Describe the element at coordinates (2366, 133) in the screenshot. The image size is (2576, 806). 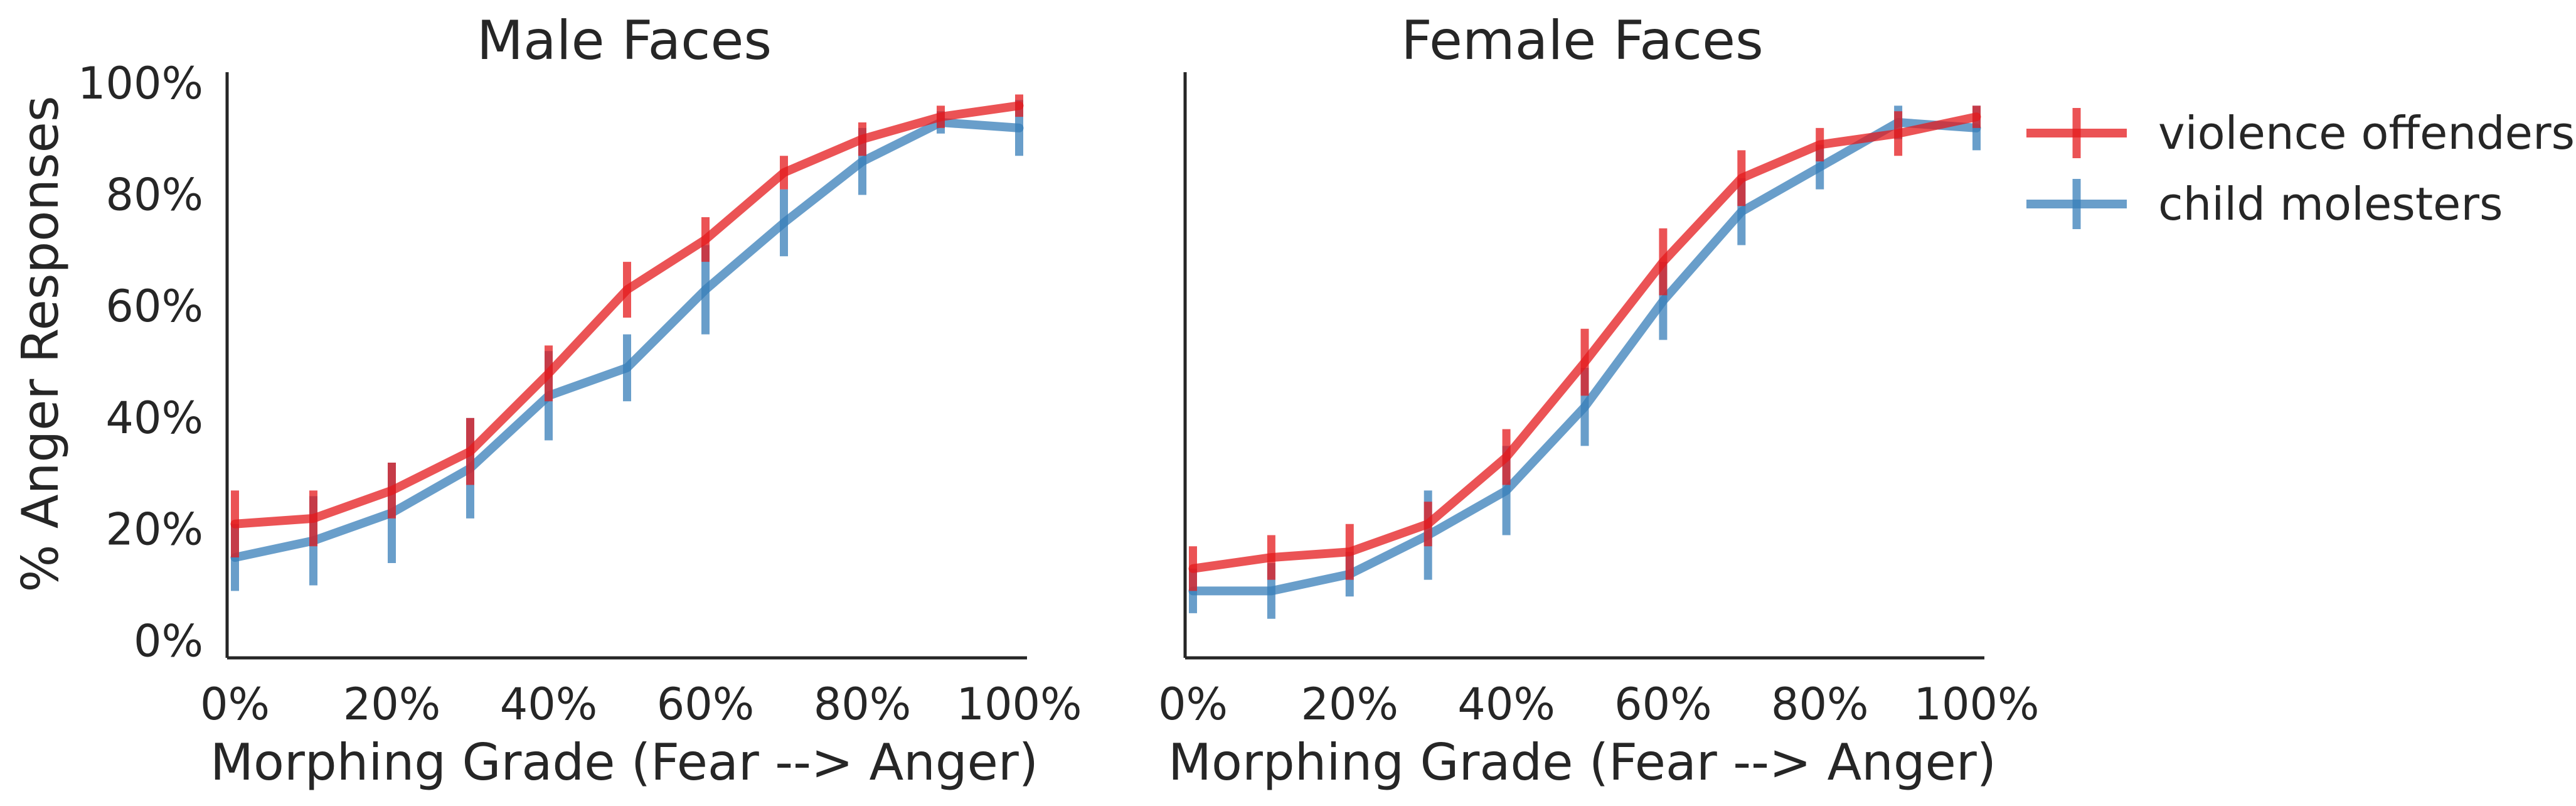
I see `legend-label: violence offenders` at that location.